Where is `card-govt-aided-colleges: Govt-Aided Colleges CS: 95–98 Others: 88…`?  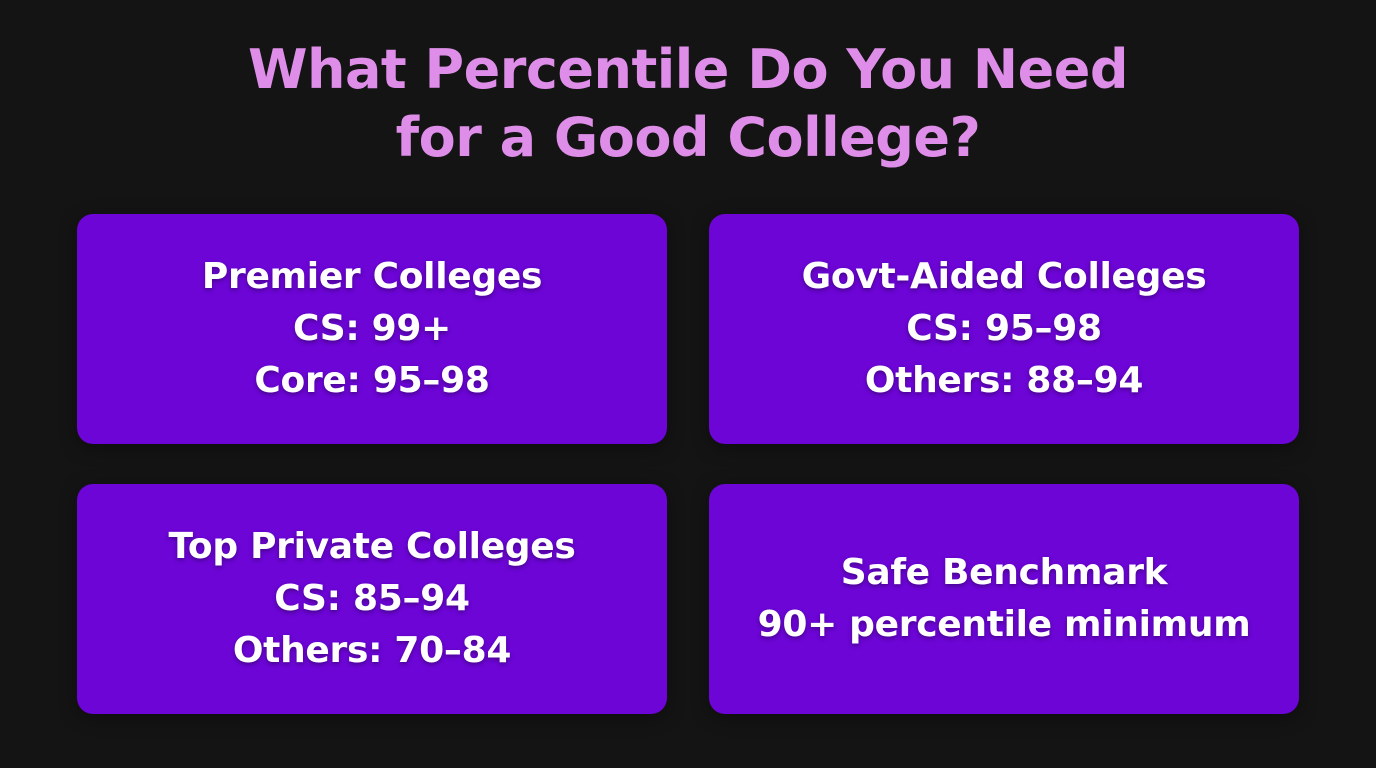 card-govt-aided-colleges: Govt-Aided Colleges CS: 95–98 Others: 88… is located at coordinates (1004, 329).